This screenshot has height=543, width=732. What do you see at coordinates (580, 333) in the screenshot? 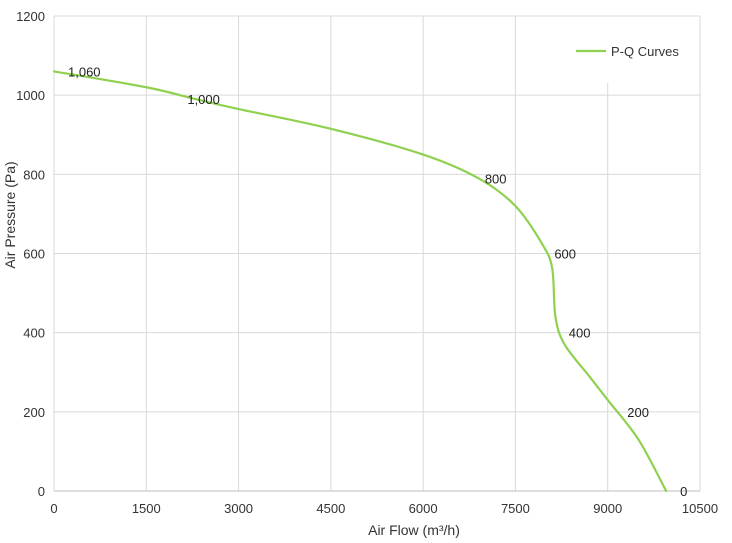
I see `data-label: 400` at bounding box center [580, 333].